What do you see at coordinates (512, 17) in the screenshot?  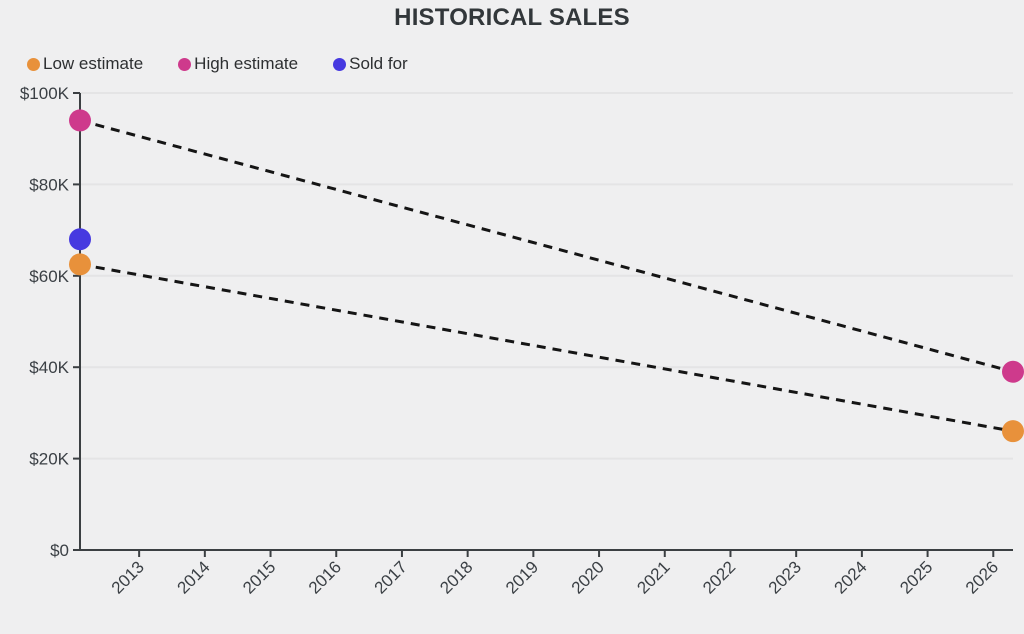 I see `chart-title: HISTORICAL SALES` at bounding box center [512, 17].